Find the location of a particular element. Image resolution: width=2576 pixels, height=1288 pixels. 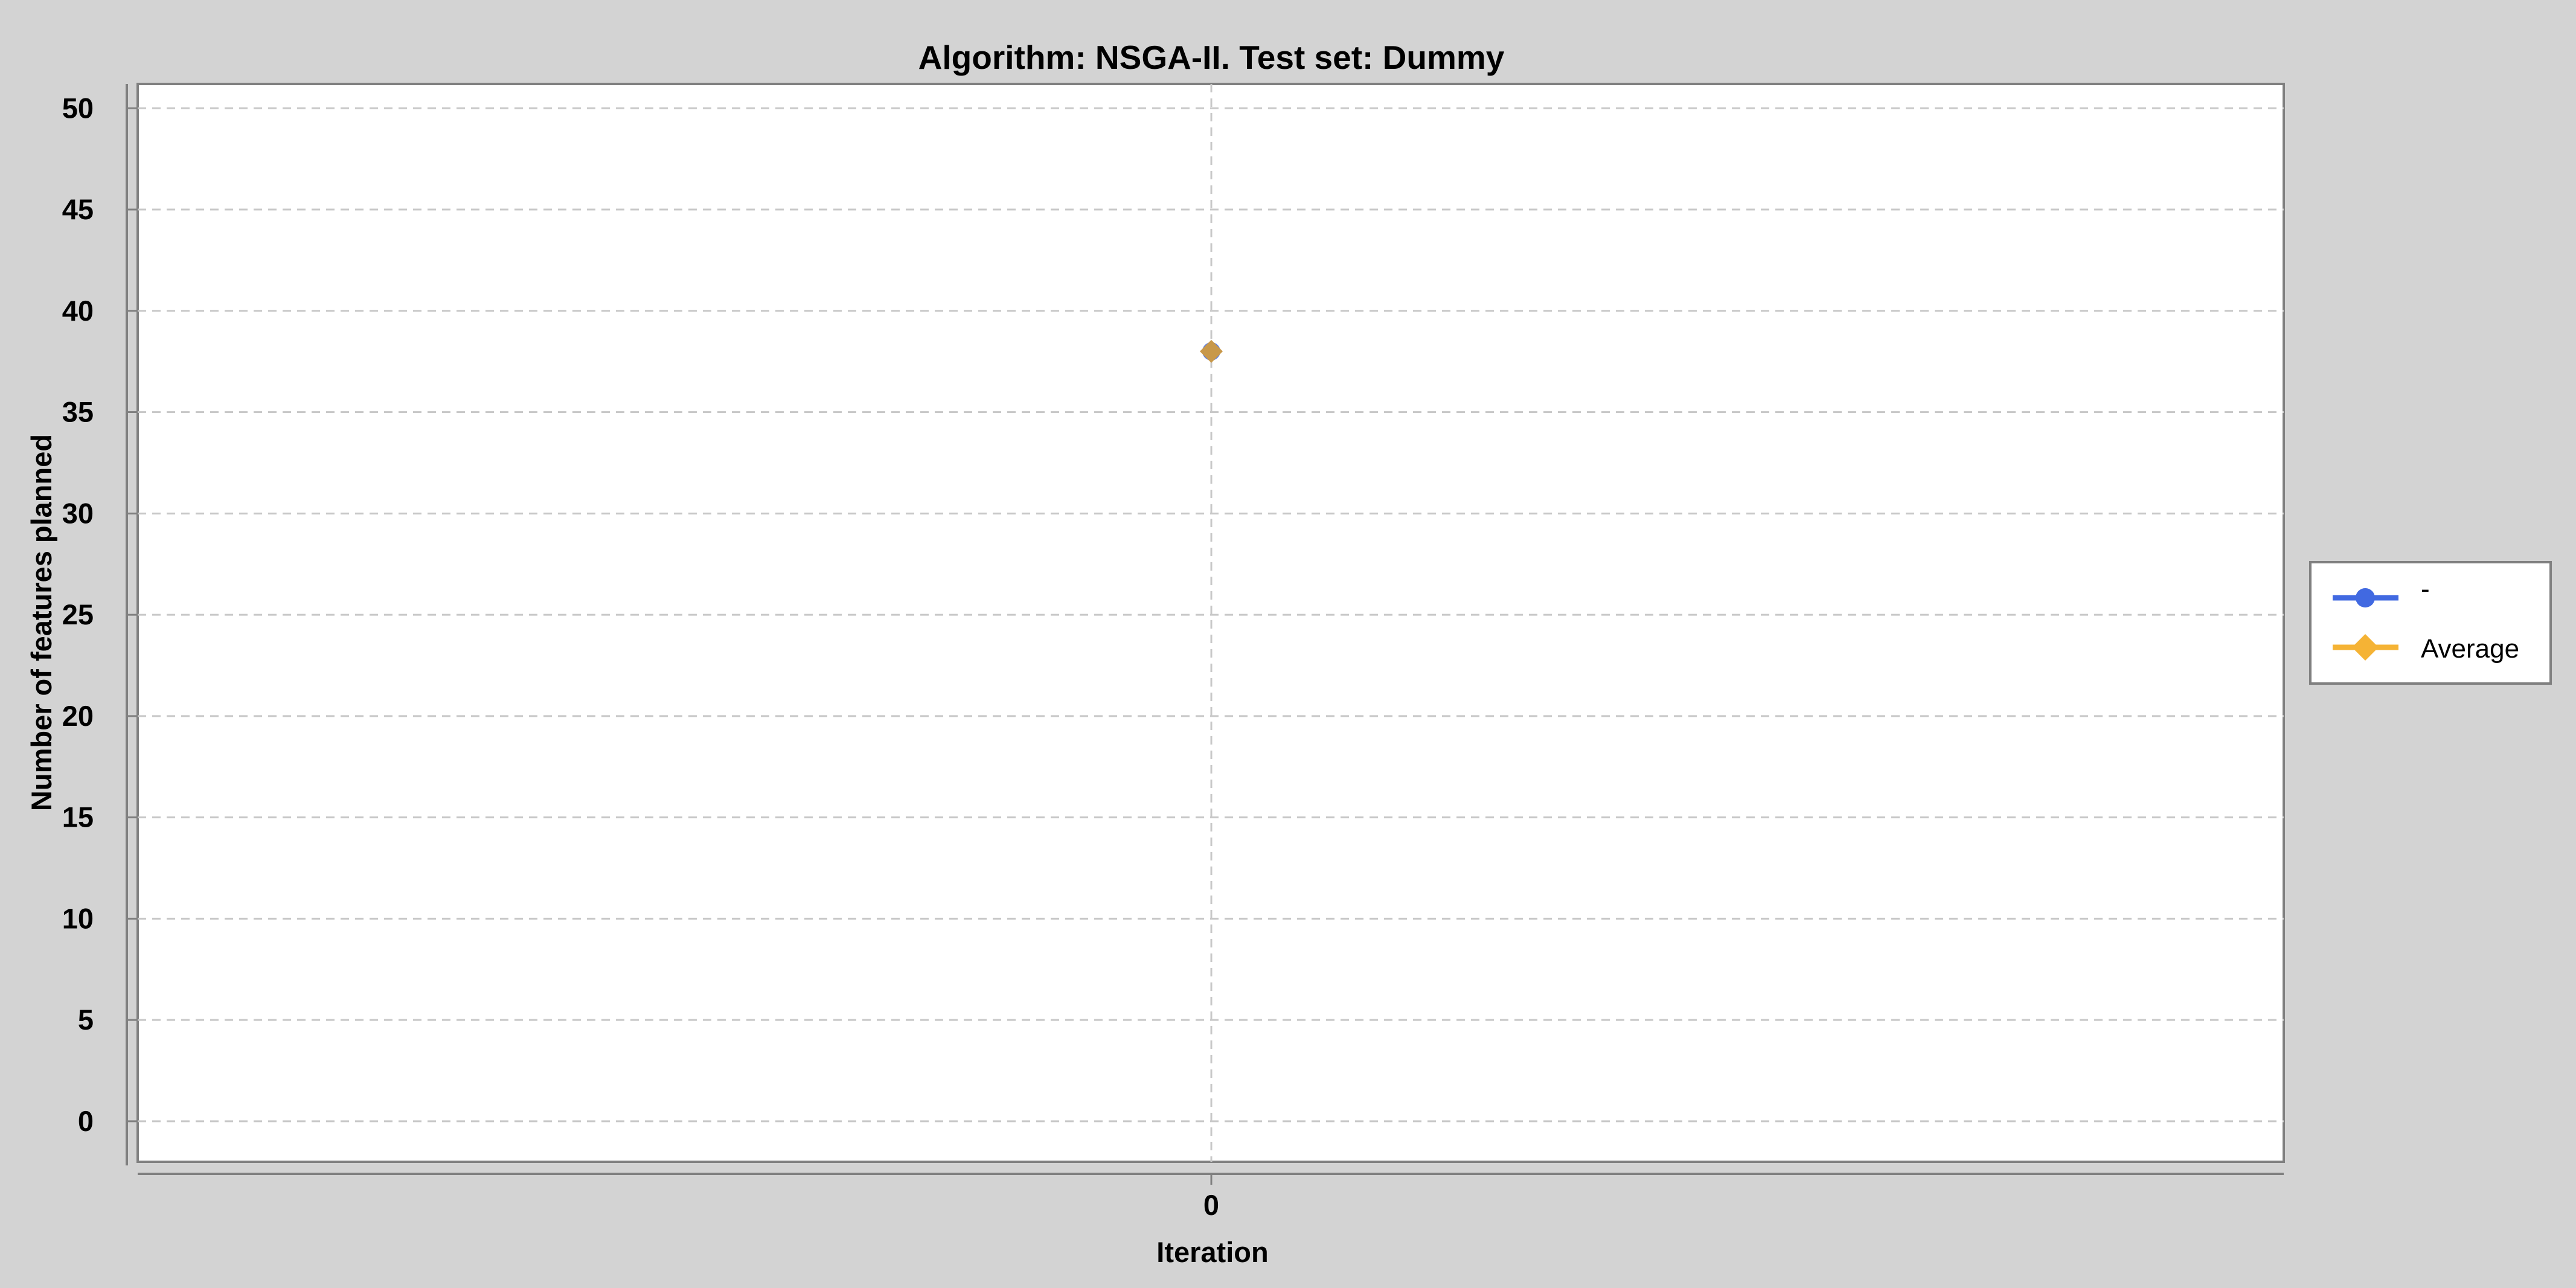

y-tick-label: 40 is located at coordinates (78, 311).